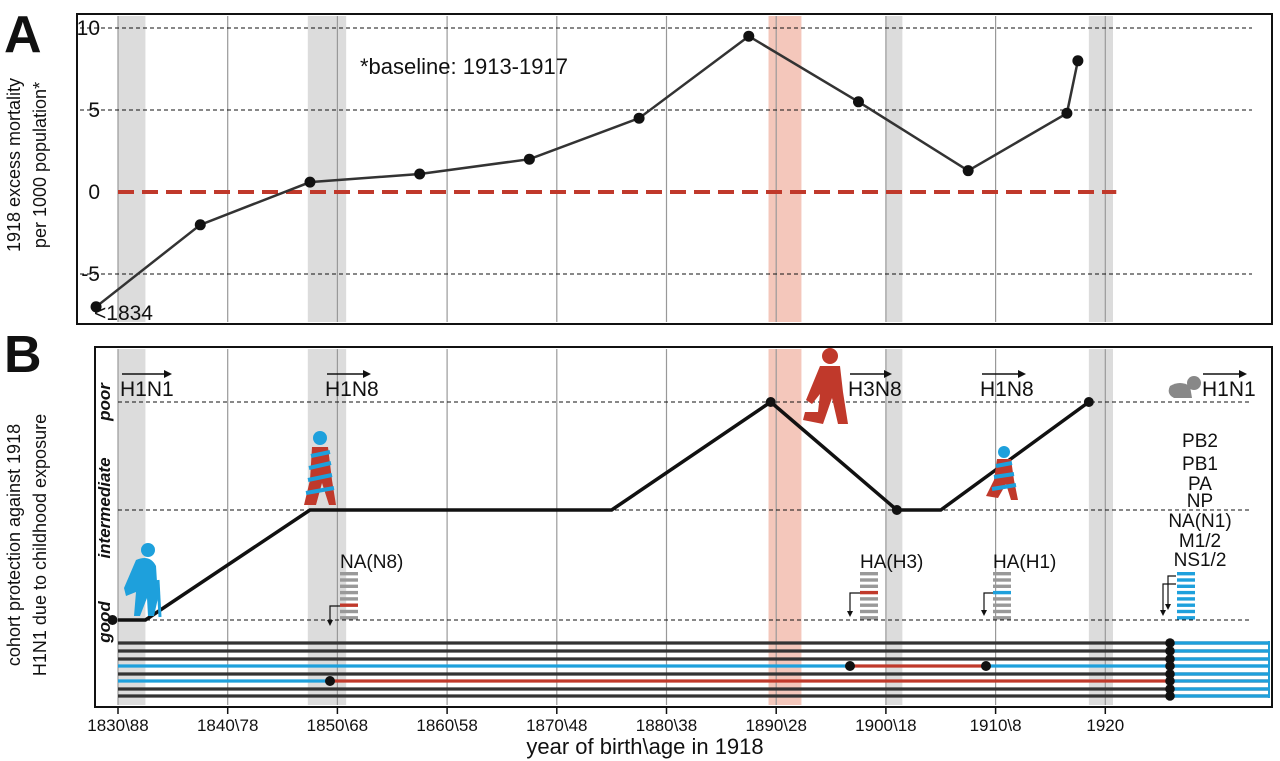 This screenshot has height=761, width=1280. What do you see at coordinates (94, 110) in the screenshot?
I see `y-tick-label: 5` at bounding box center [94, 110].